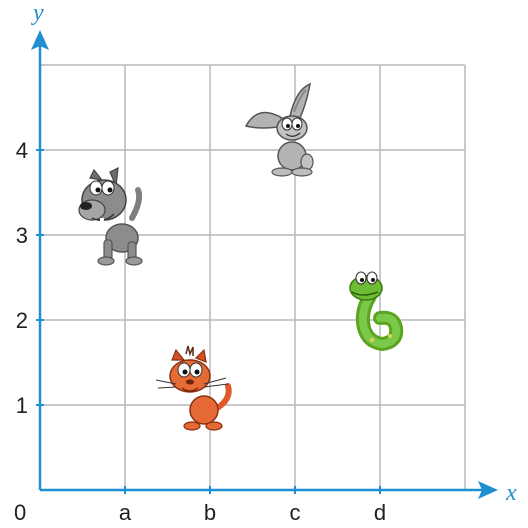  What do you see at coordinates (22, 320) in the screenshot?
I see `y-tick-label: 2` at bounding box center [22, 320].